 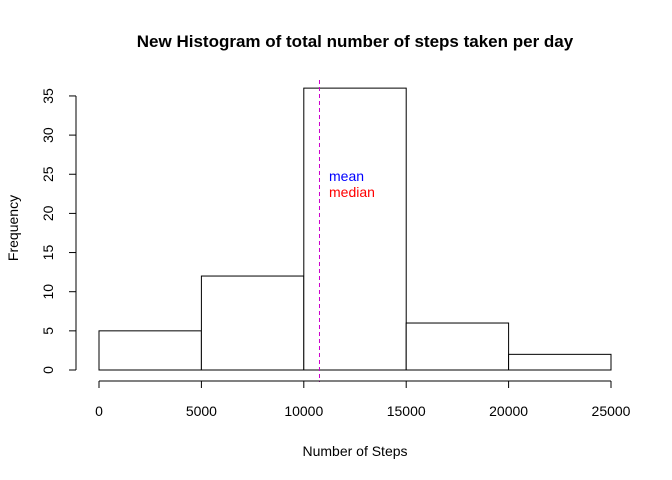 I want to click on y-axis: 0 5 10 15 20 25 30 35, so click(x=58, y=231).